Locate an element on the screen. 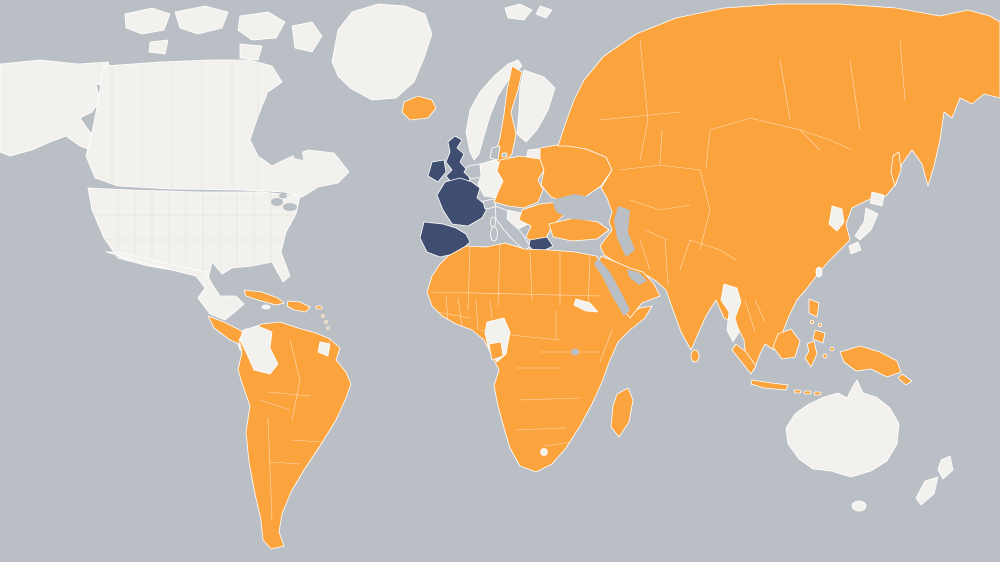 The height and width of the screenshot is (562, 1000). region-borneo is located at coordinates (786, 344).